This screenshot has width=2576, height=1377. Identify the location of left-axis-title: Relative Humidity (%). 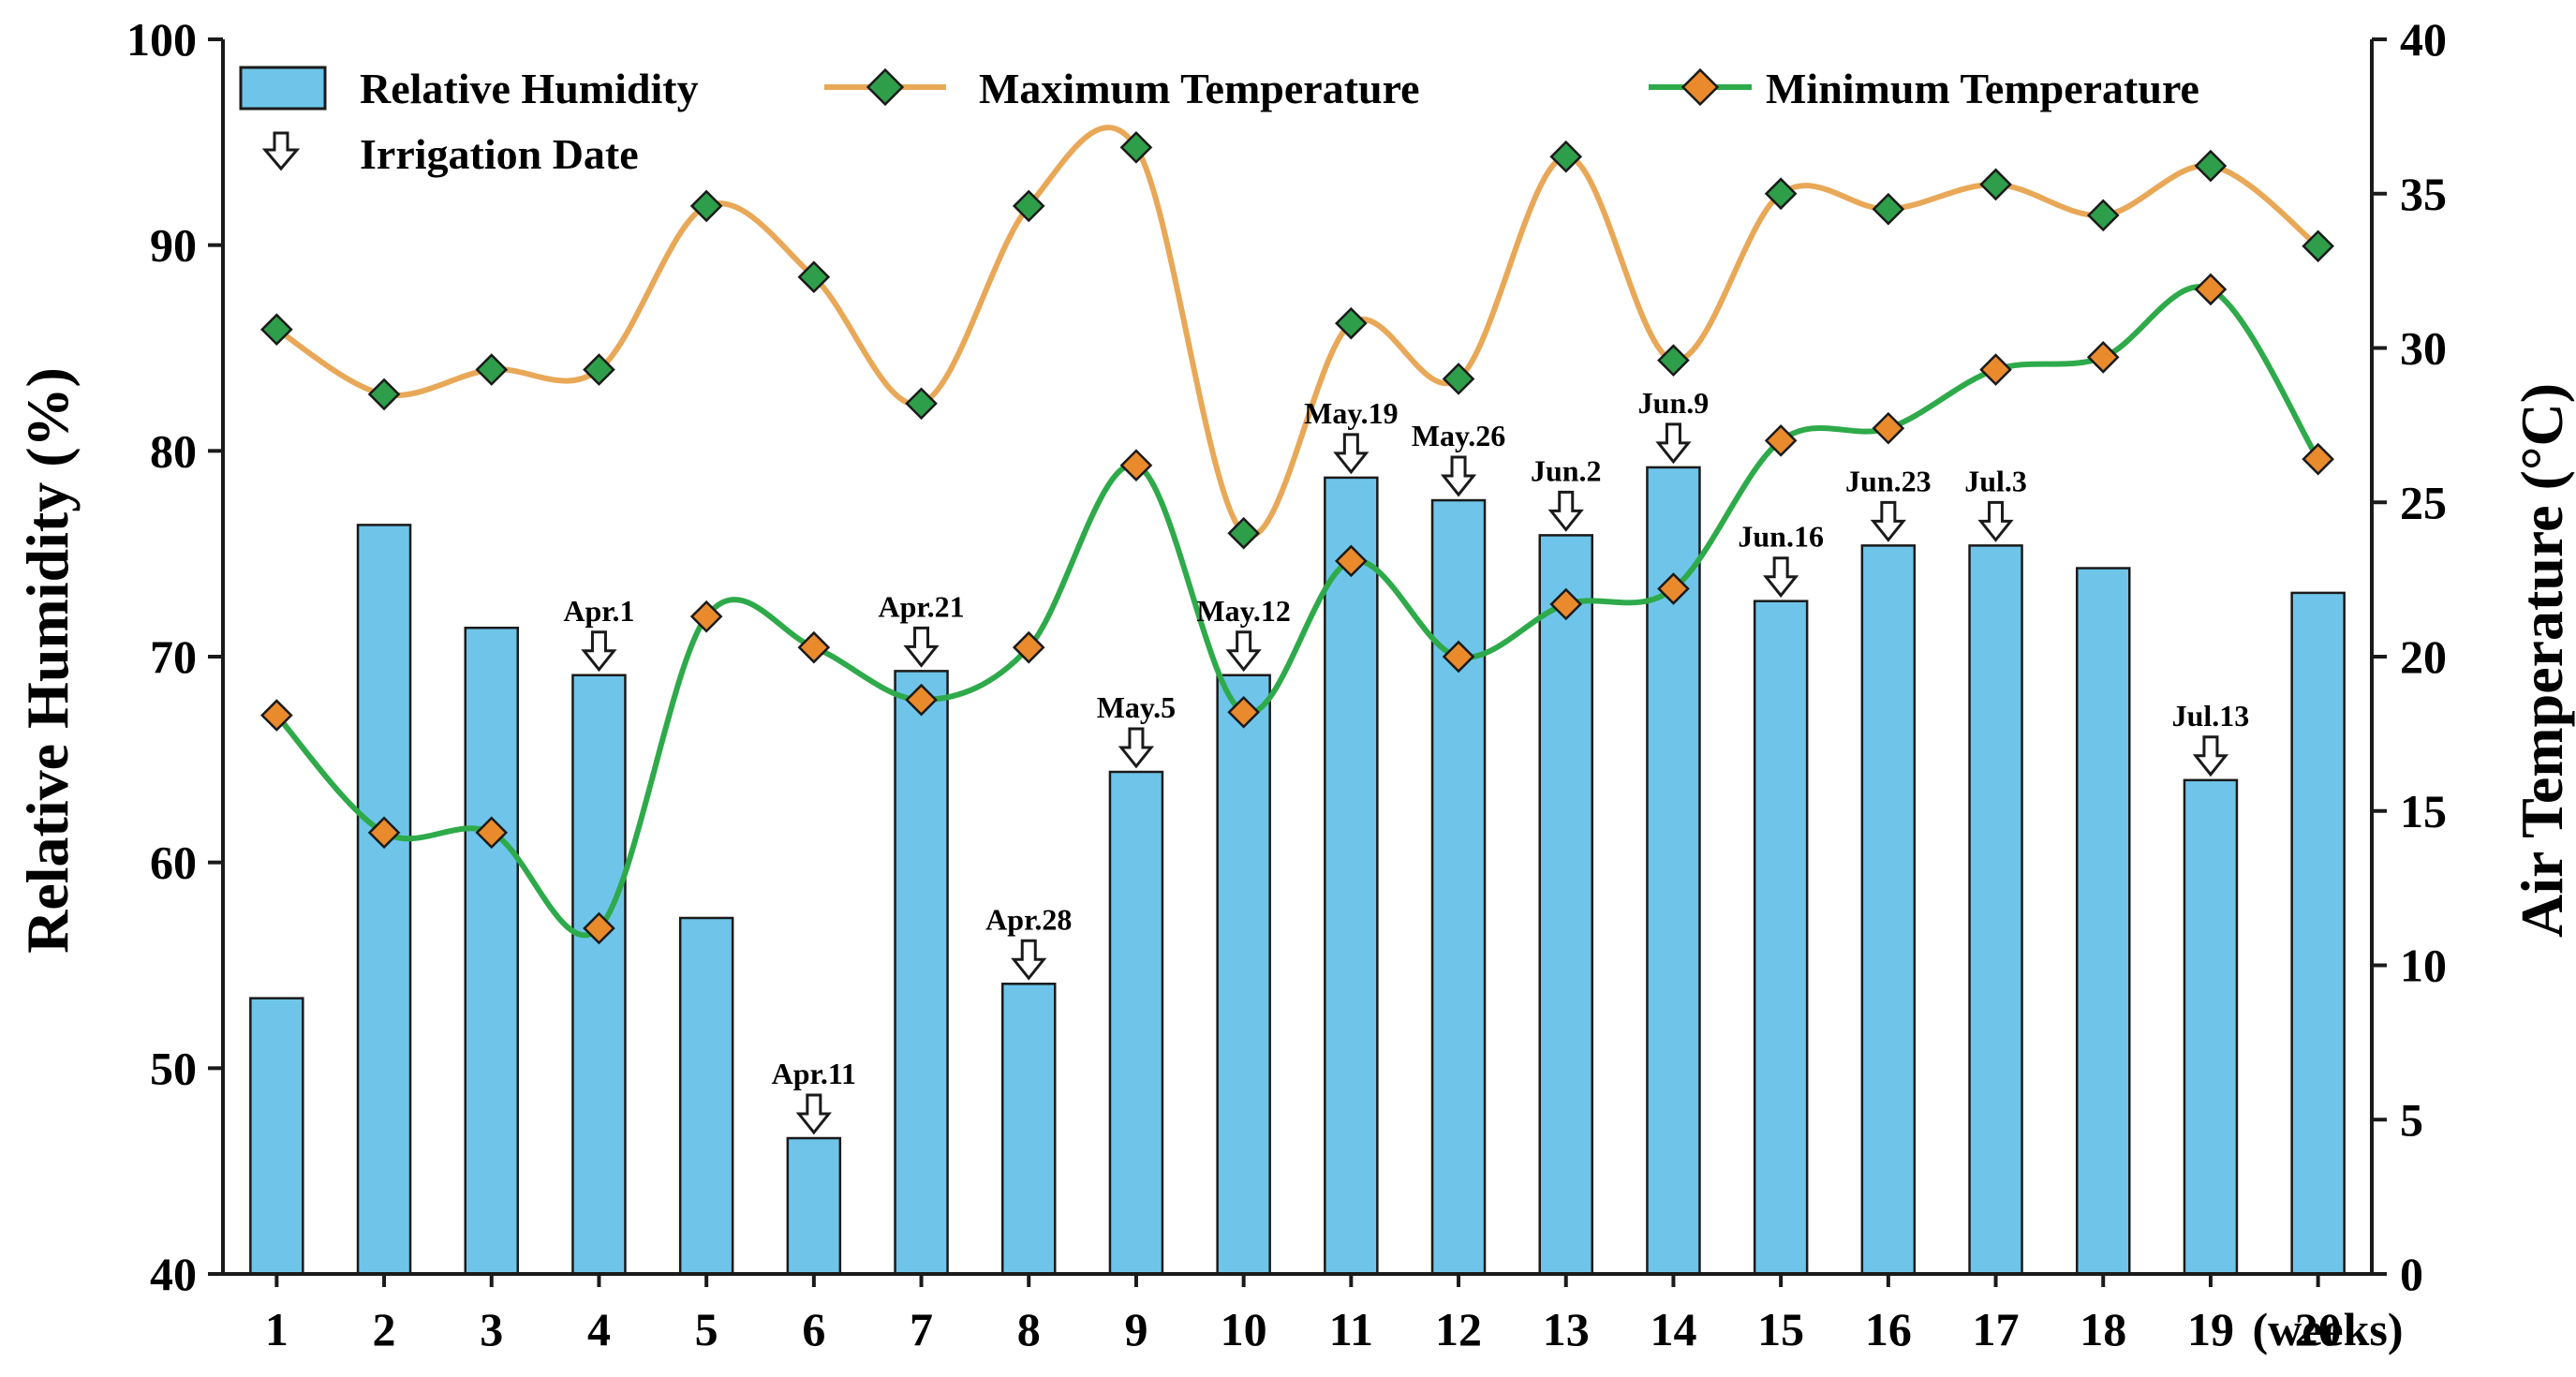
(48, 660).